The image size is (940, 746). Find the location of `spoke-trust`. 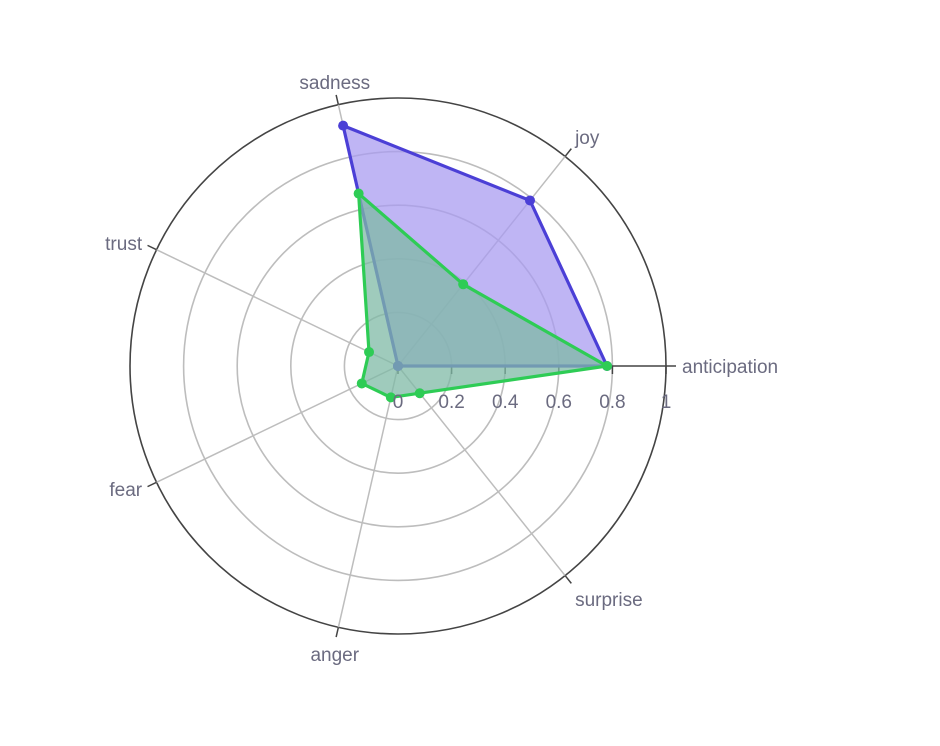

spoke-trust is located at coordinates (277, 308).